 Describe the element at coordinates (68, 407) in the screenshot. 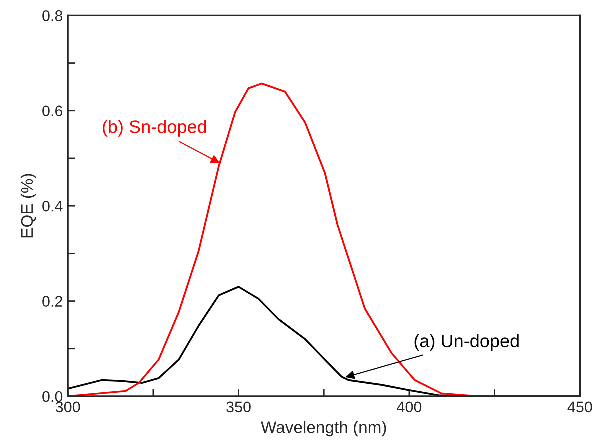

I see `x-tick-label: 300` at that location.